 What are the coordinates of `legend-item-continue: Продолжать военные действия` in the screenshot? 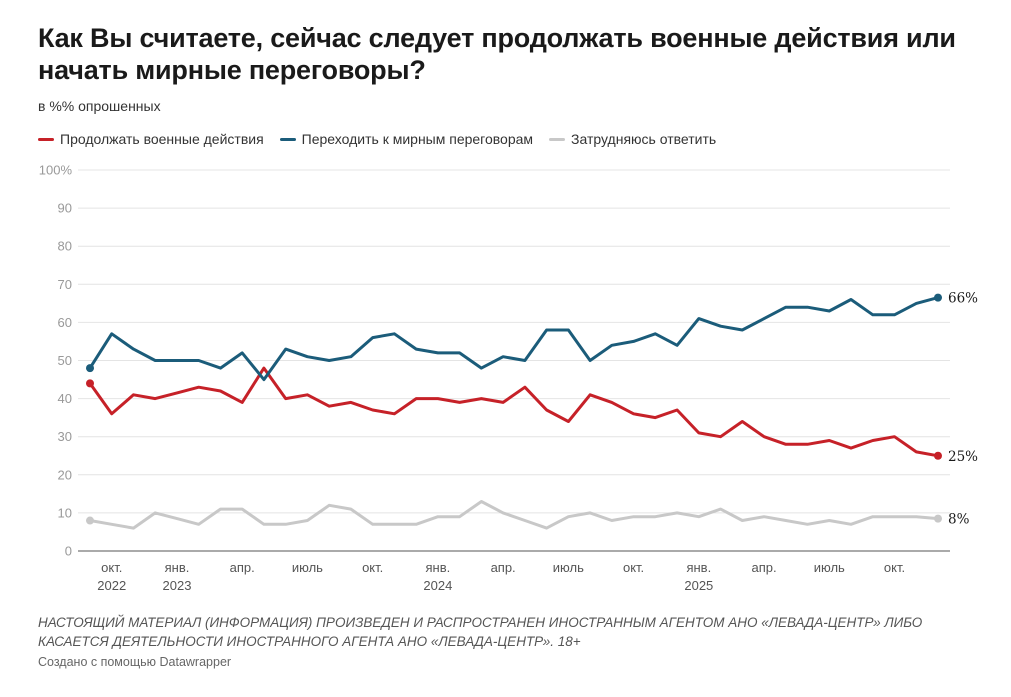 It's located at (151, 139).